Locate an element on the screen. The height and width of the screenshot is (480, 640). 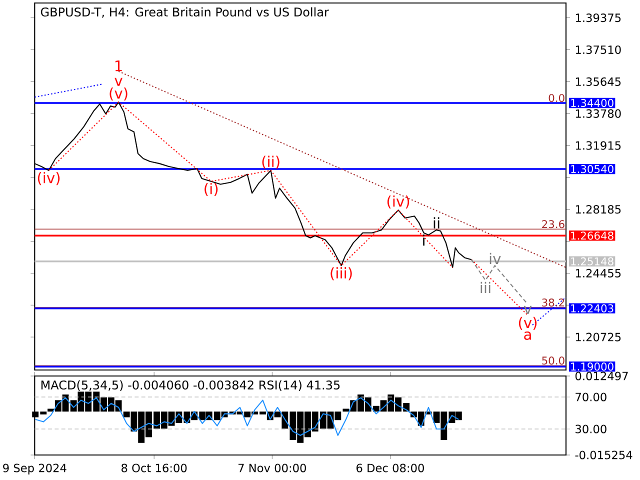
annotation: (i) is located at coordinates (211, 189).